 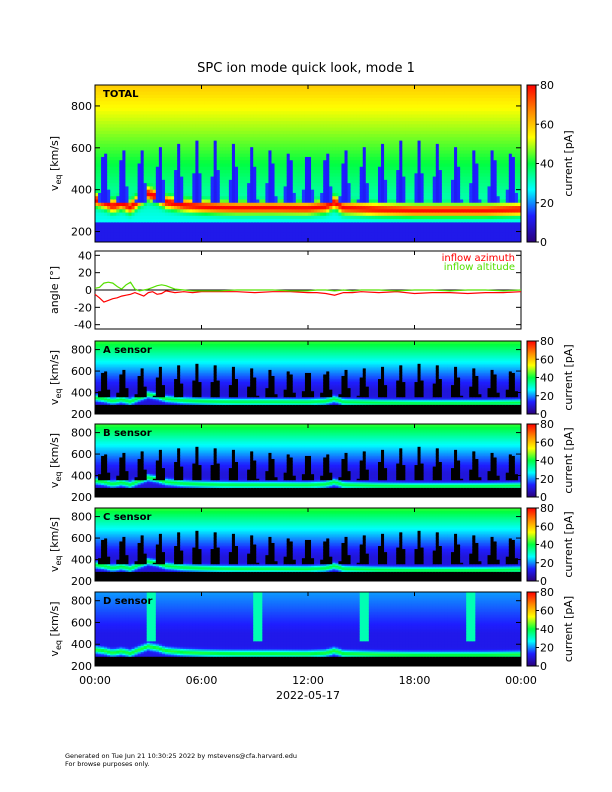 What do you see at coordinates (308, 296) in the screenshot?
I see `series-line-inflow-azimuth` at bounding box center [308, 296].